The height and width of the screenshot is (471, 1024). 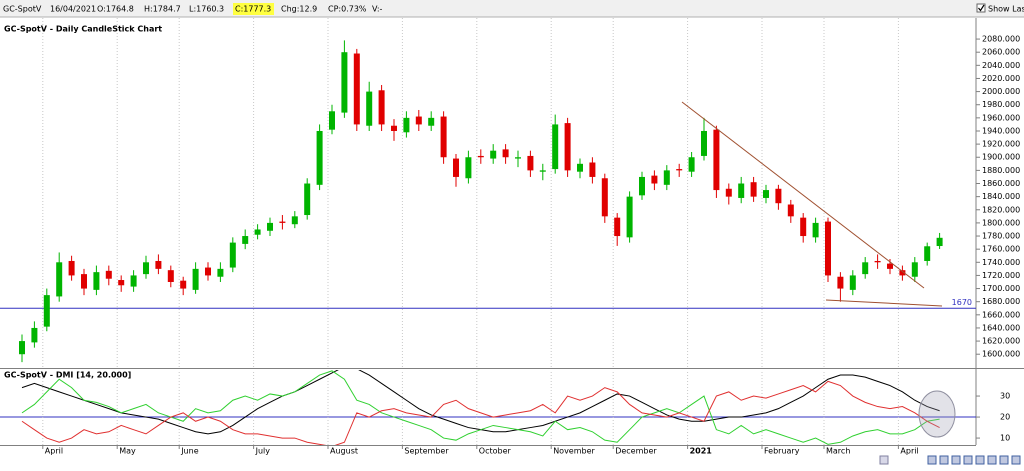 What do you see at coordinates (495, 451) in the screenshot?
I see `x-tick-label: October` at bounding box center [495, 451].